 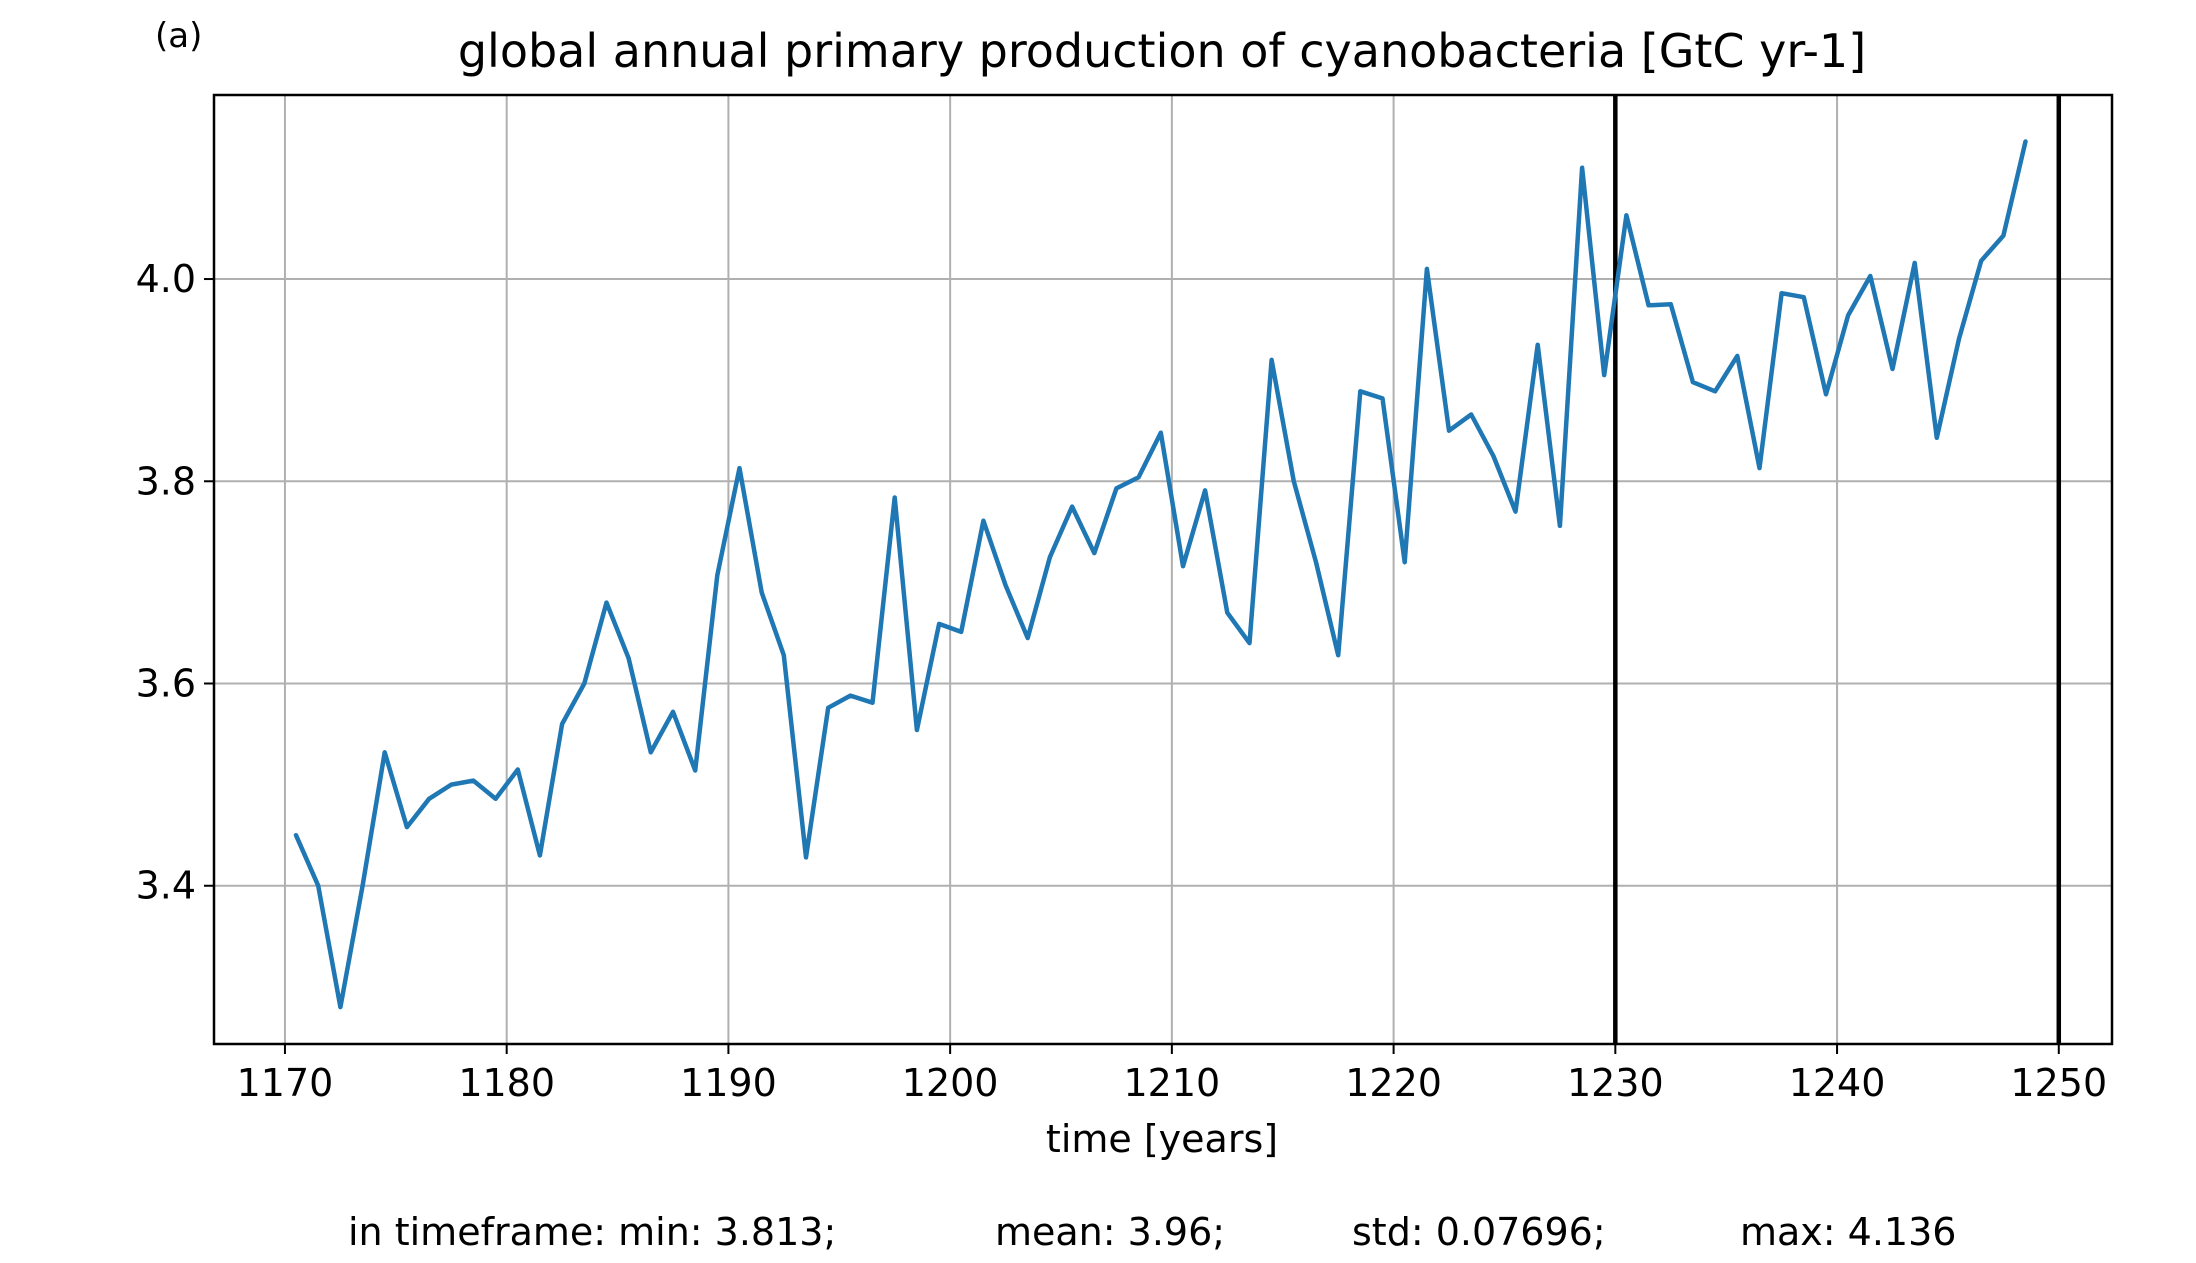 What do you see at coordinates (1172, 1083) in the screenshot?
I see `x-tick-label: 1210` at bounding box center [1172, 1083].